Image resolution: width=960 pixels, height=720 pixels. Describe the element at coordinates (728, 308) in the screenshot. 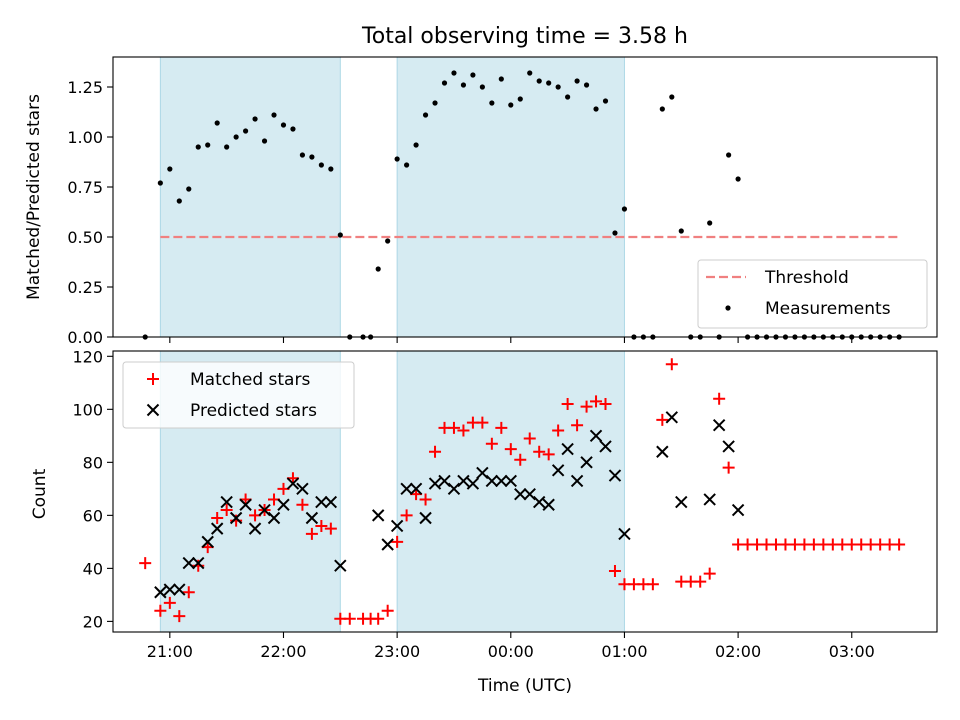

I see `legend-measurement-swatch` at that location.